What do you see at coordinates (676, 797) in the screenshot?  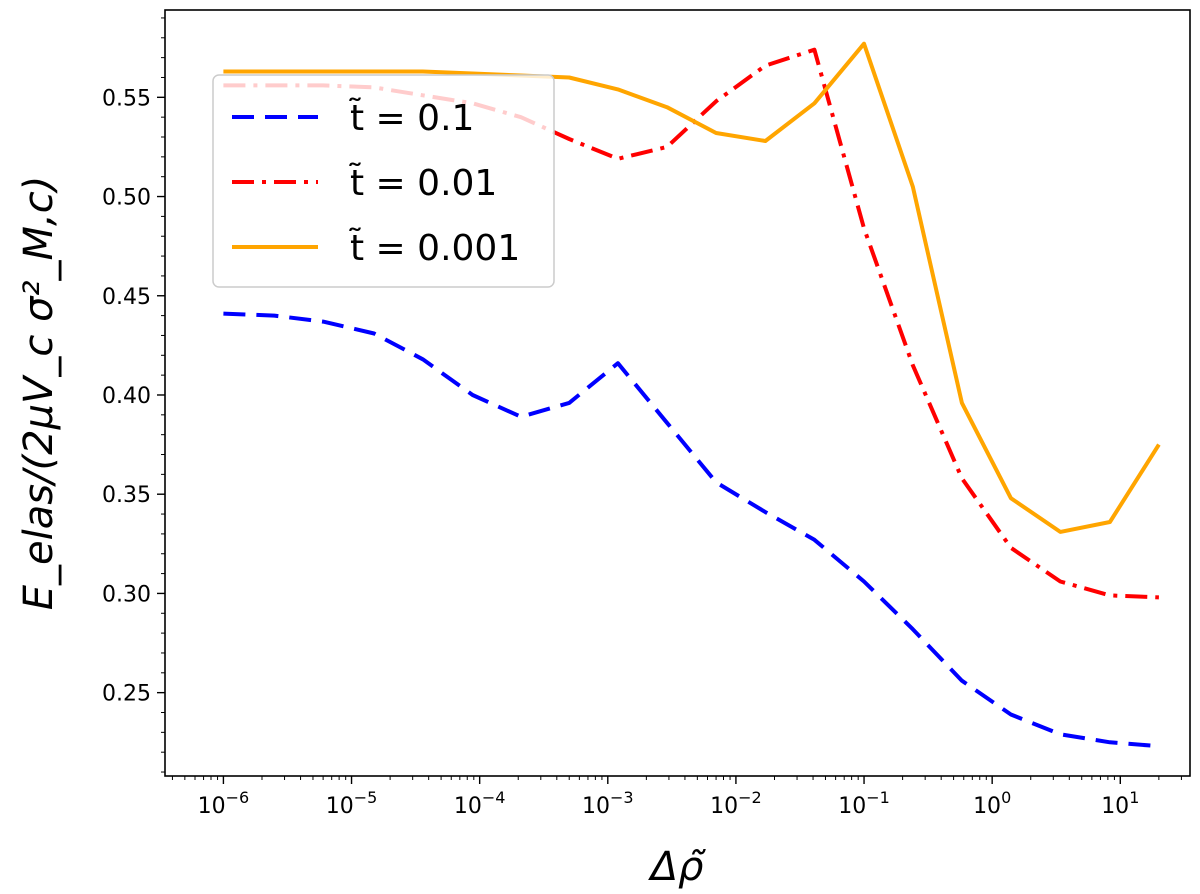 I see `x-axis-ticks: 10⁻⁶ 10⁻⁵ 10⁻⁴ 10⁻³ 10⁻² 10⁻¹ 10⁰ 10¹` at bounding box center [676, 797].